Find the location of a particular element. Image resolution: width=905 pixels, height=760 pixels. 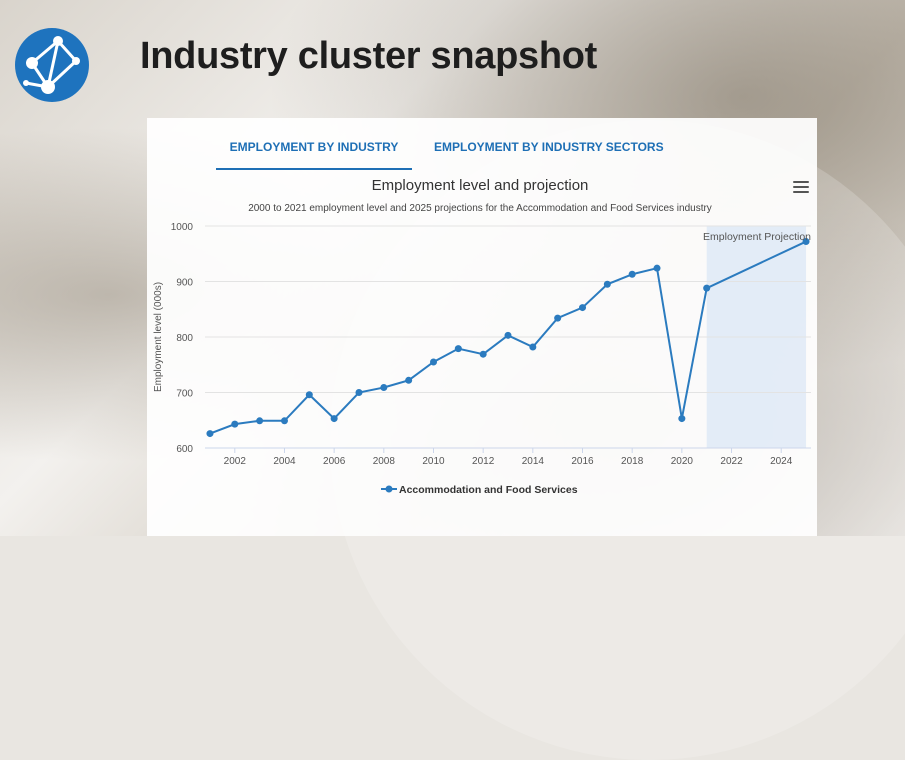

y-tick-label: 900 is located at coordinates (184, 283).